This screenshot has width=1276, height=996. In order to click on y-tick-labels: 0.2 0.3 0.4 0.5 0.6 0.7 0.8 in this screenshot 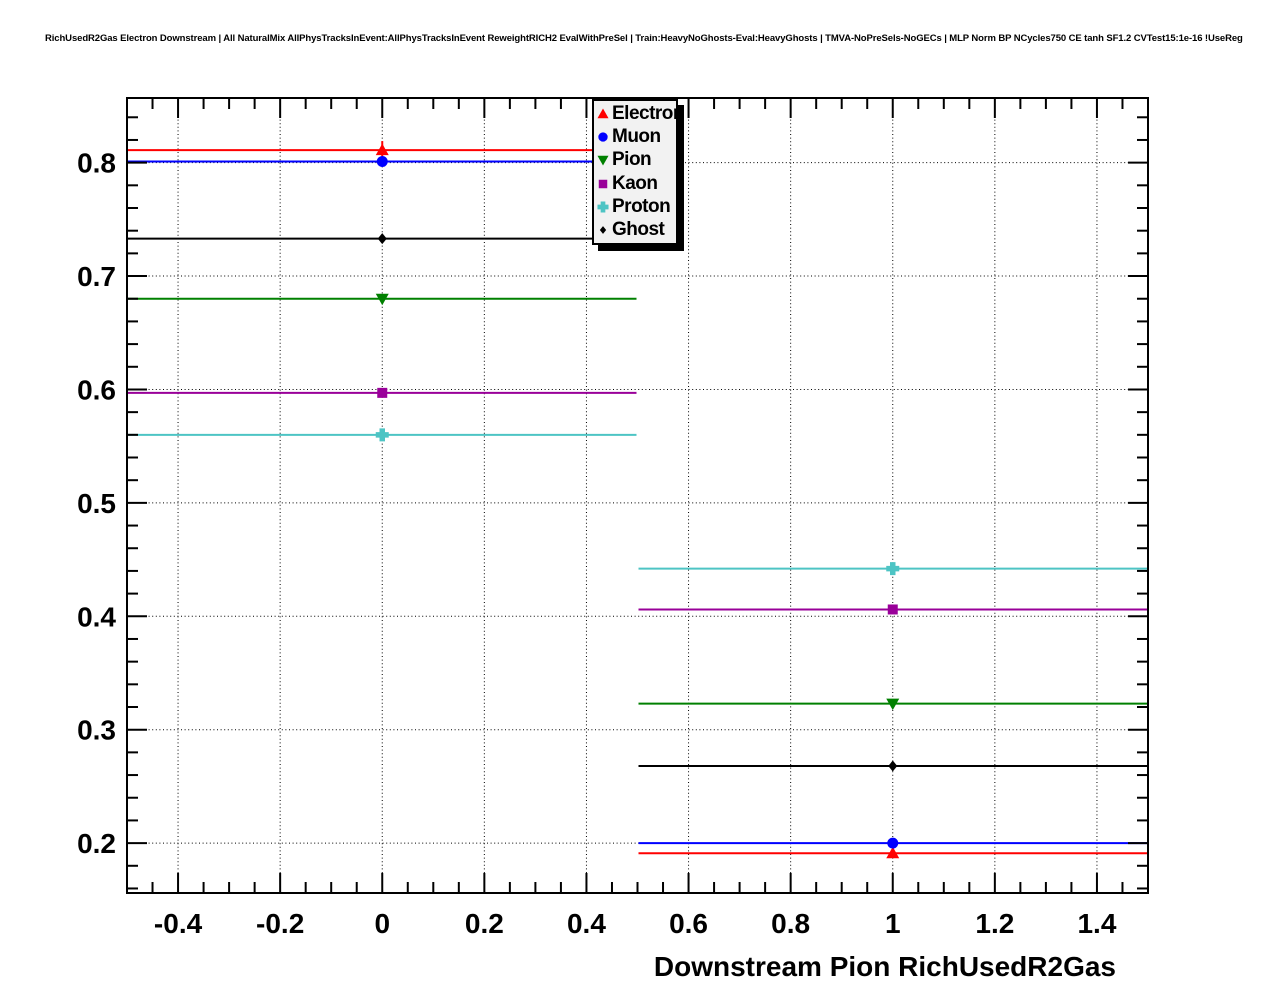, I will do `click(96, 503)`.